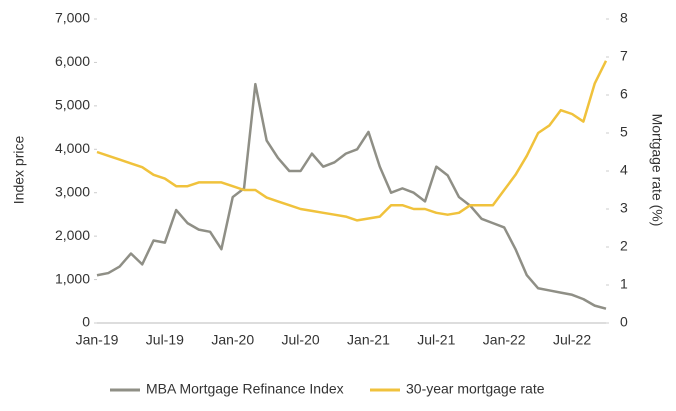 This screenshot has width=676, height=411. Describe the element at coordinates (624, 208) in the screenshot. I see `y2-tick-label: 3` at that location.